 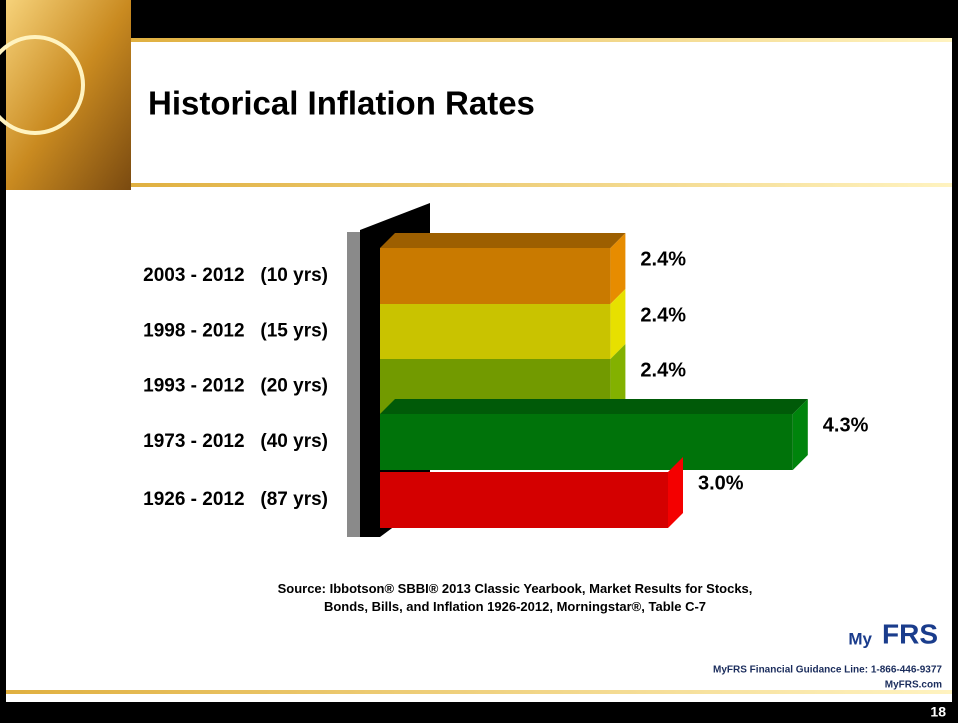 I want to click on page-number: 18, so click(x=938, y=712).